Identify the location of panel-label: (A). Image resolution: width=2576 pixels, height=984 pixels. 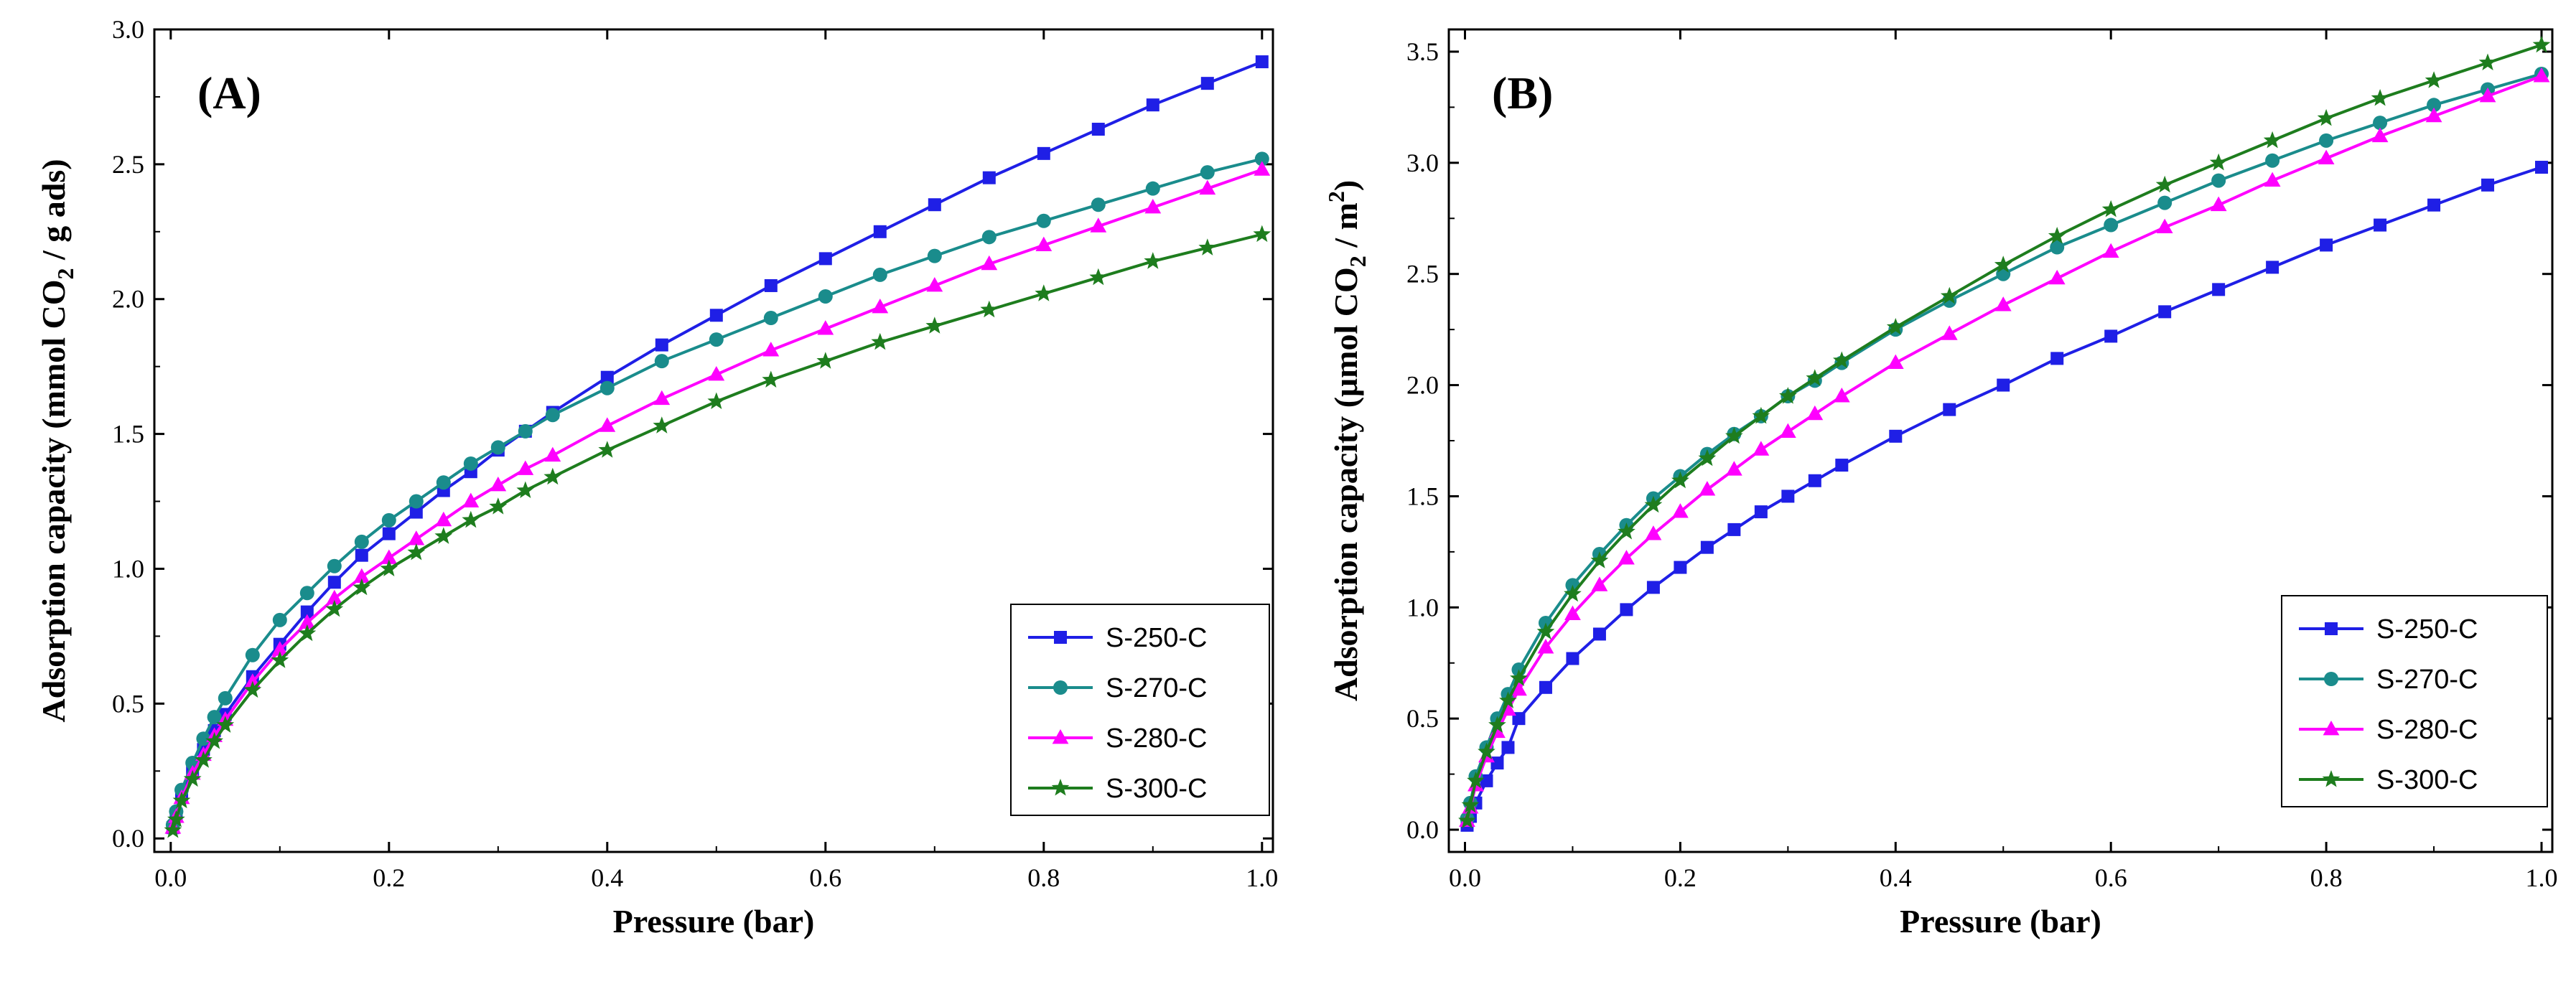
(229, 92).